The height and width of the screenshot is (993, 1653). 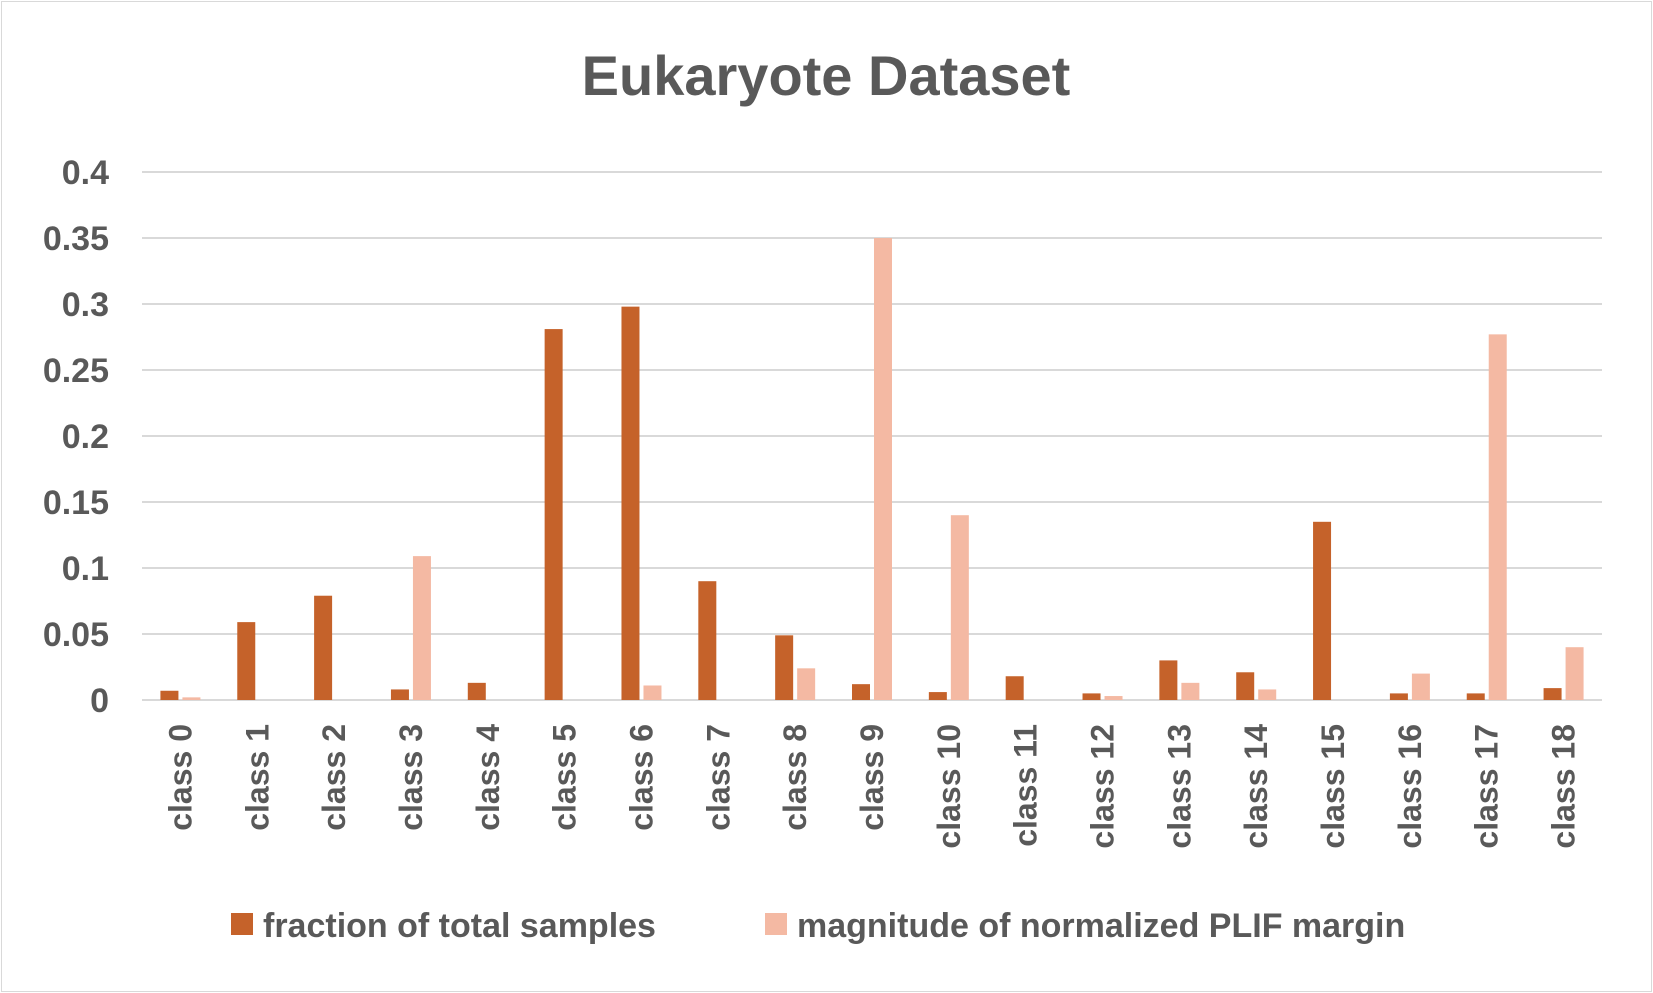 What do you see at coordinates (76, 635) in the screenshot?
I see `y-tick-label: 0.05` at bounding box center [76, 635].